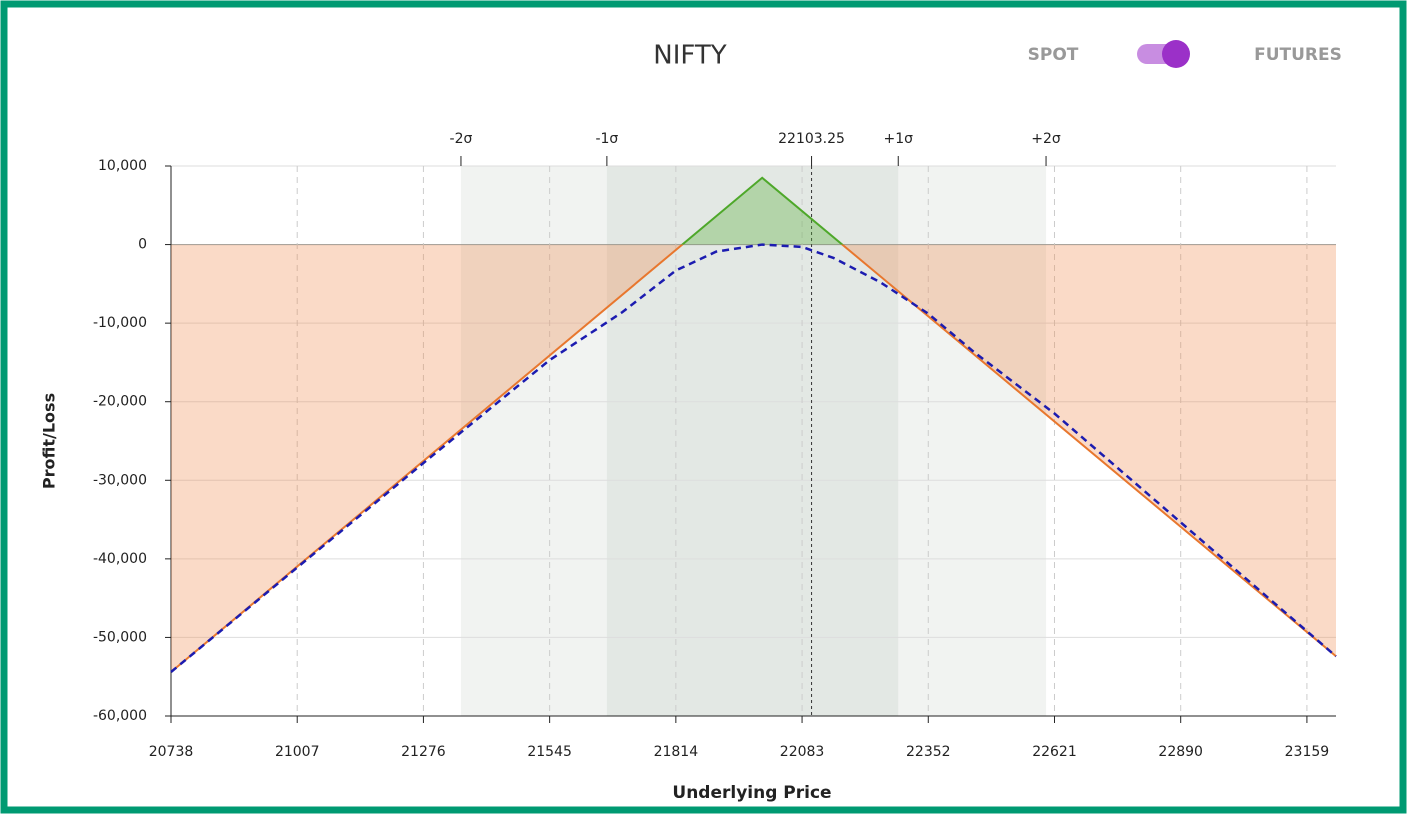 The image size is (1407, 814). I want to click on sigma-label: +2σ, so click(1046, 139).